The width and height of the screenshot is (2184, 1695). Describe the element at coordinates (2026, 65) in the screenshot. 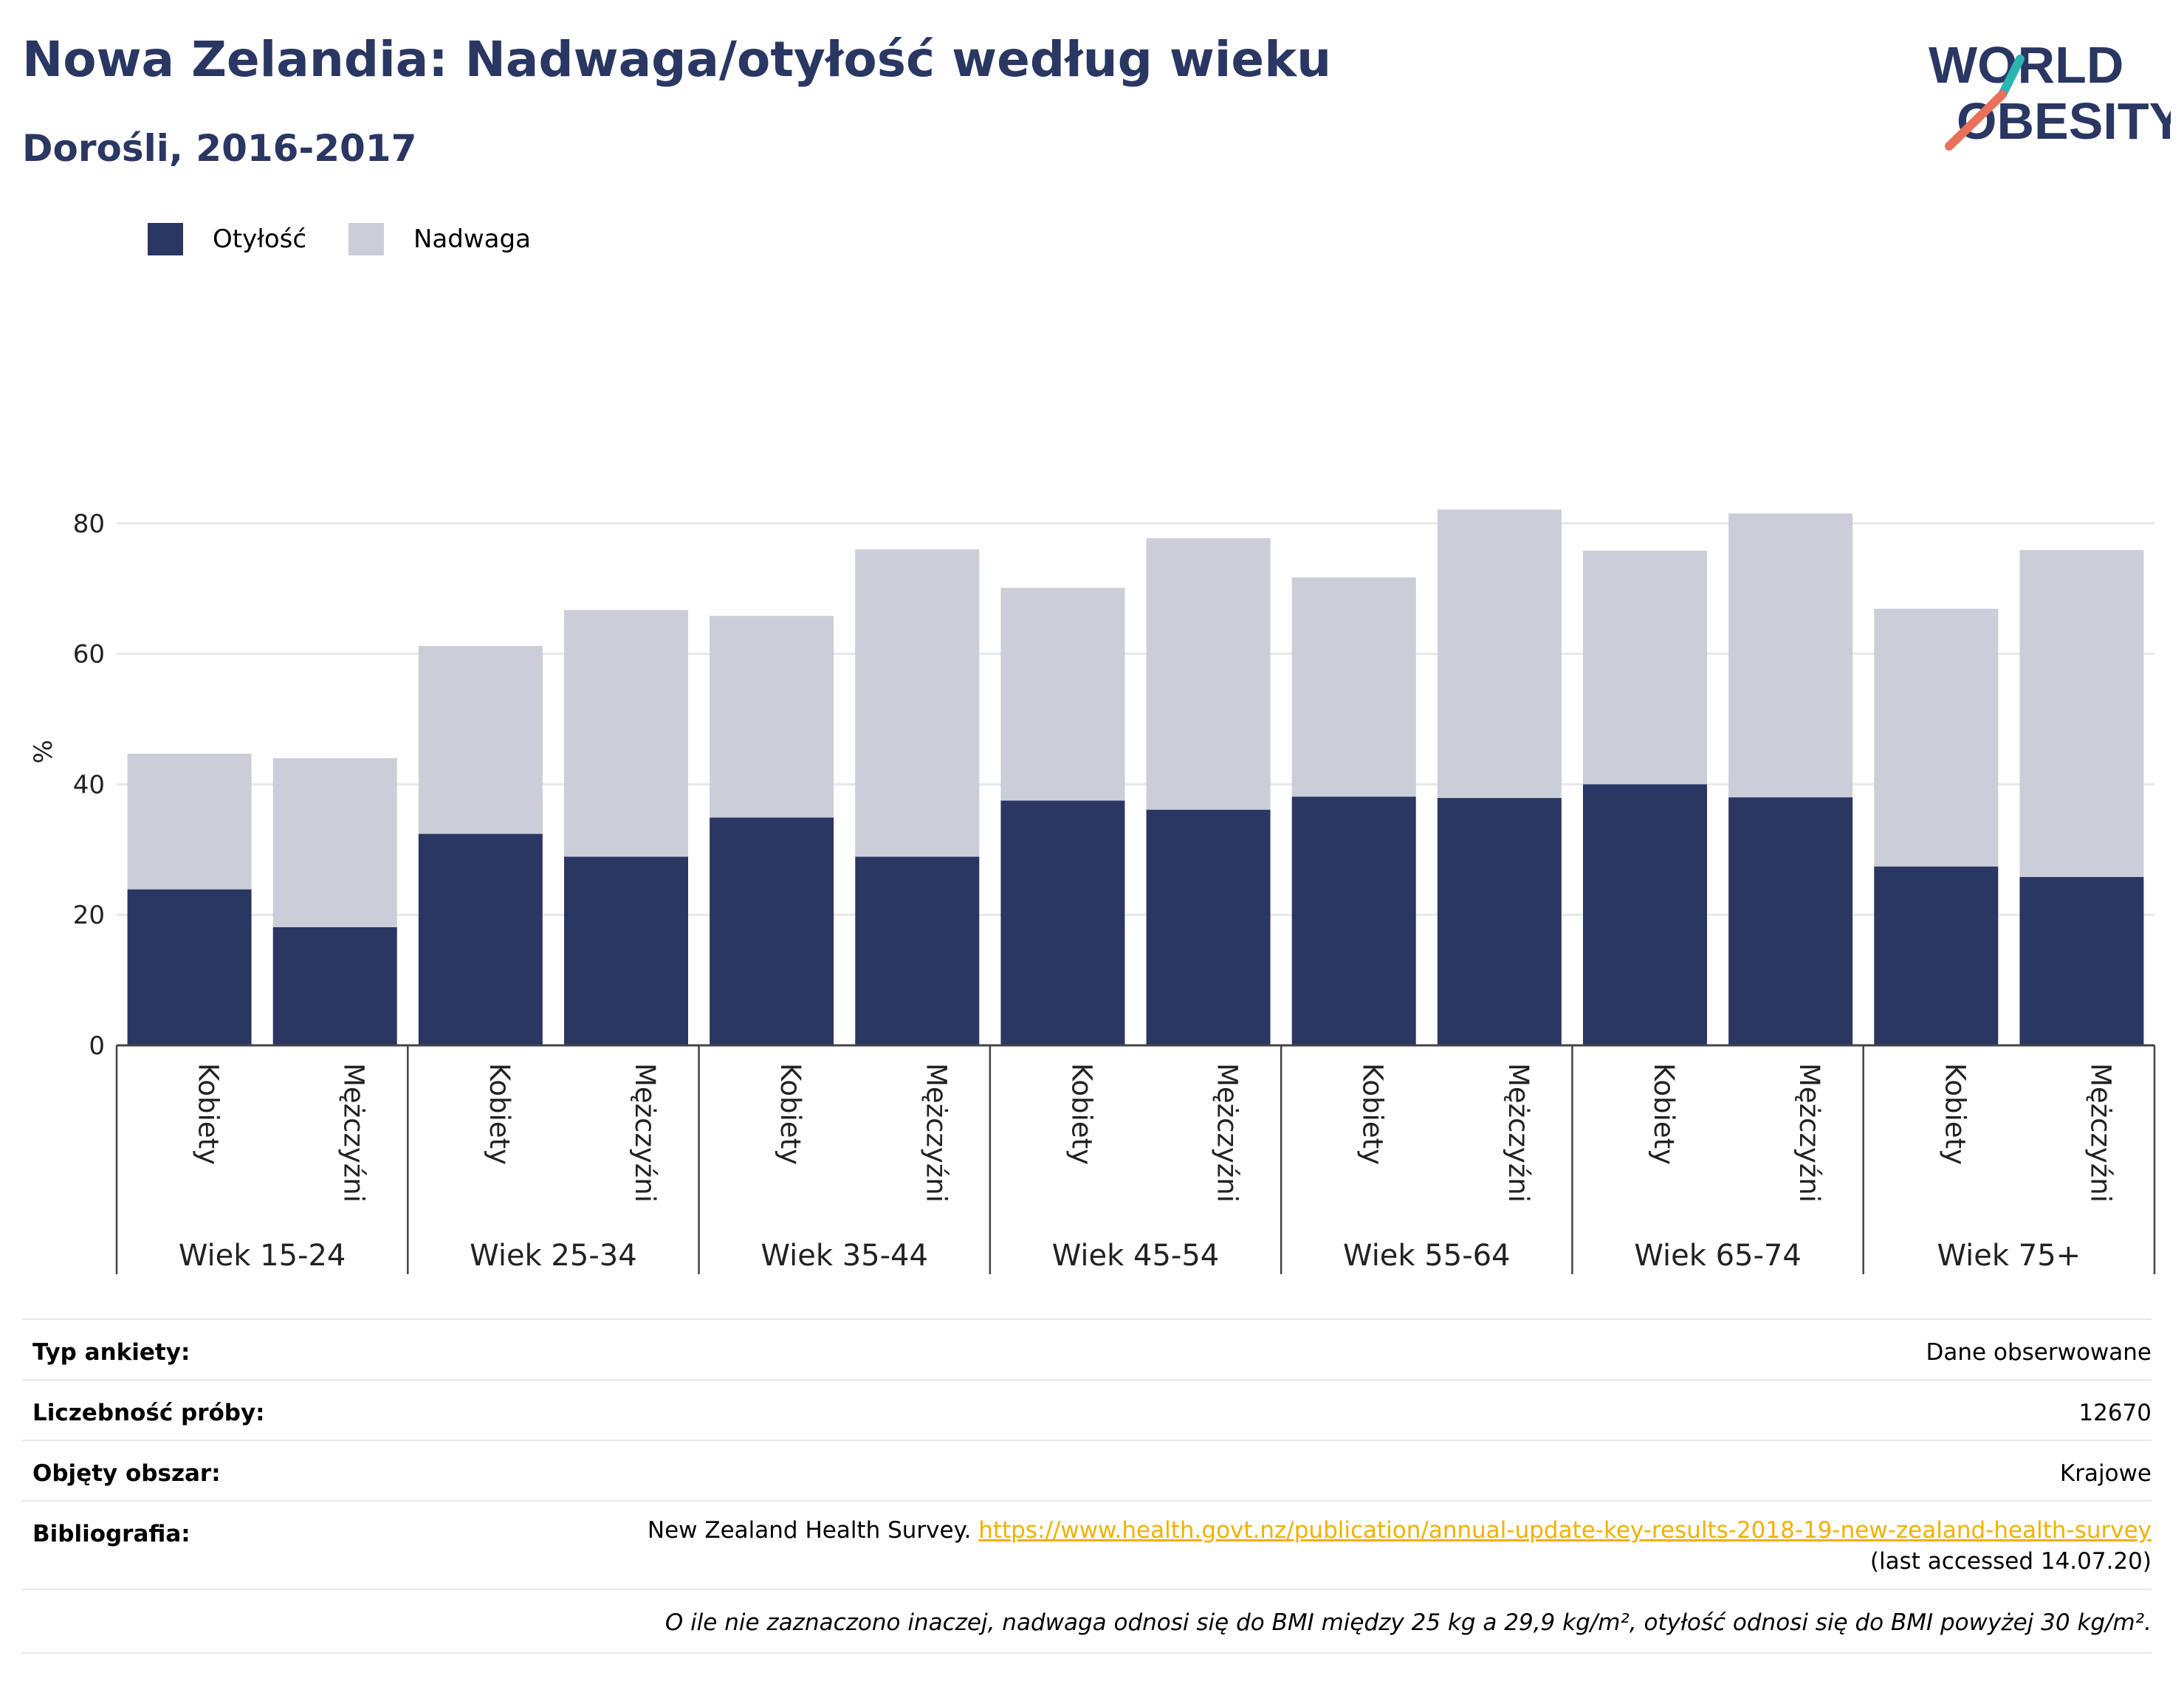

I see `logo-text-world: WORLD` at that location.